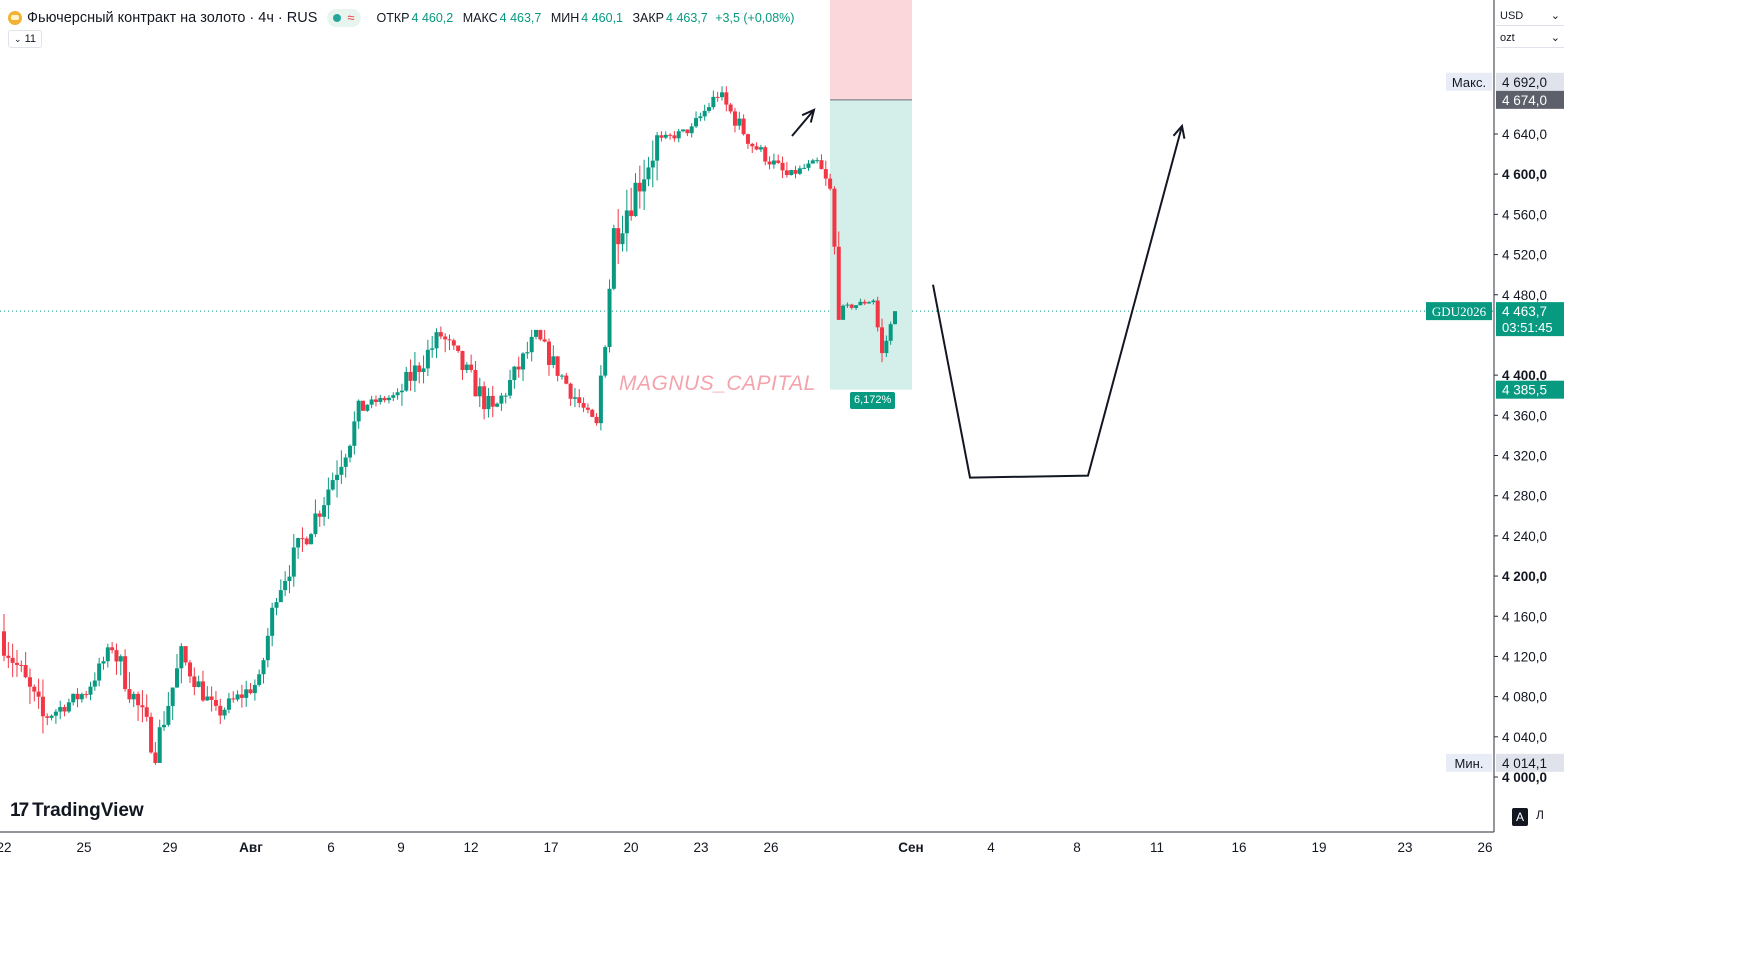 The width and height of the screenshot is (1752, 966). I want to click on gold-symbol-icon, so click(15, 18).